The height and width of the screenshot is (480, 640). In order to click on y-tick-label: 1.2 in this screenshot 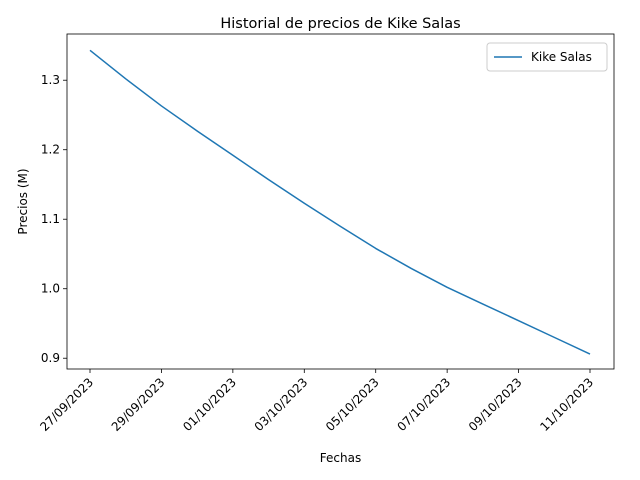, I will do `click(50, 150)`.